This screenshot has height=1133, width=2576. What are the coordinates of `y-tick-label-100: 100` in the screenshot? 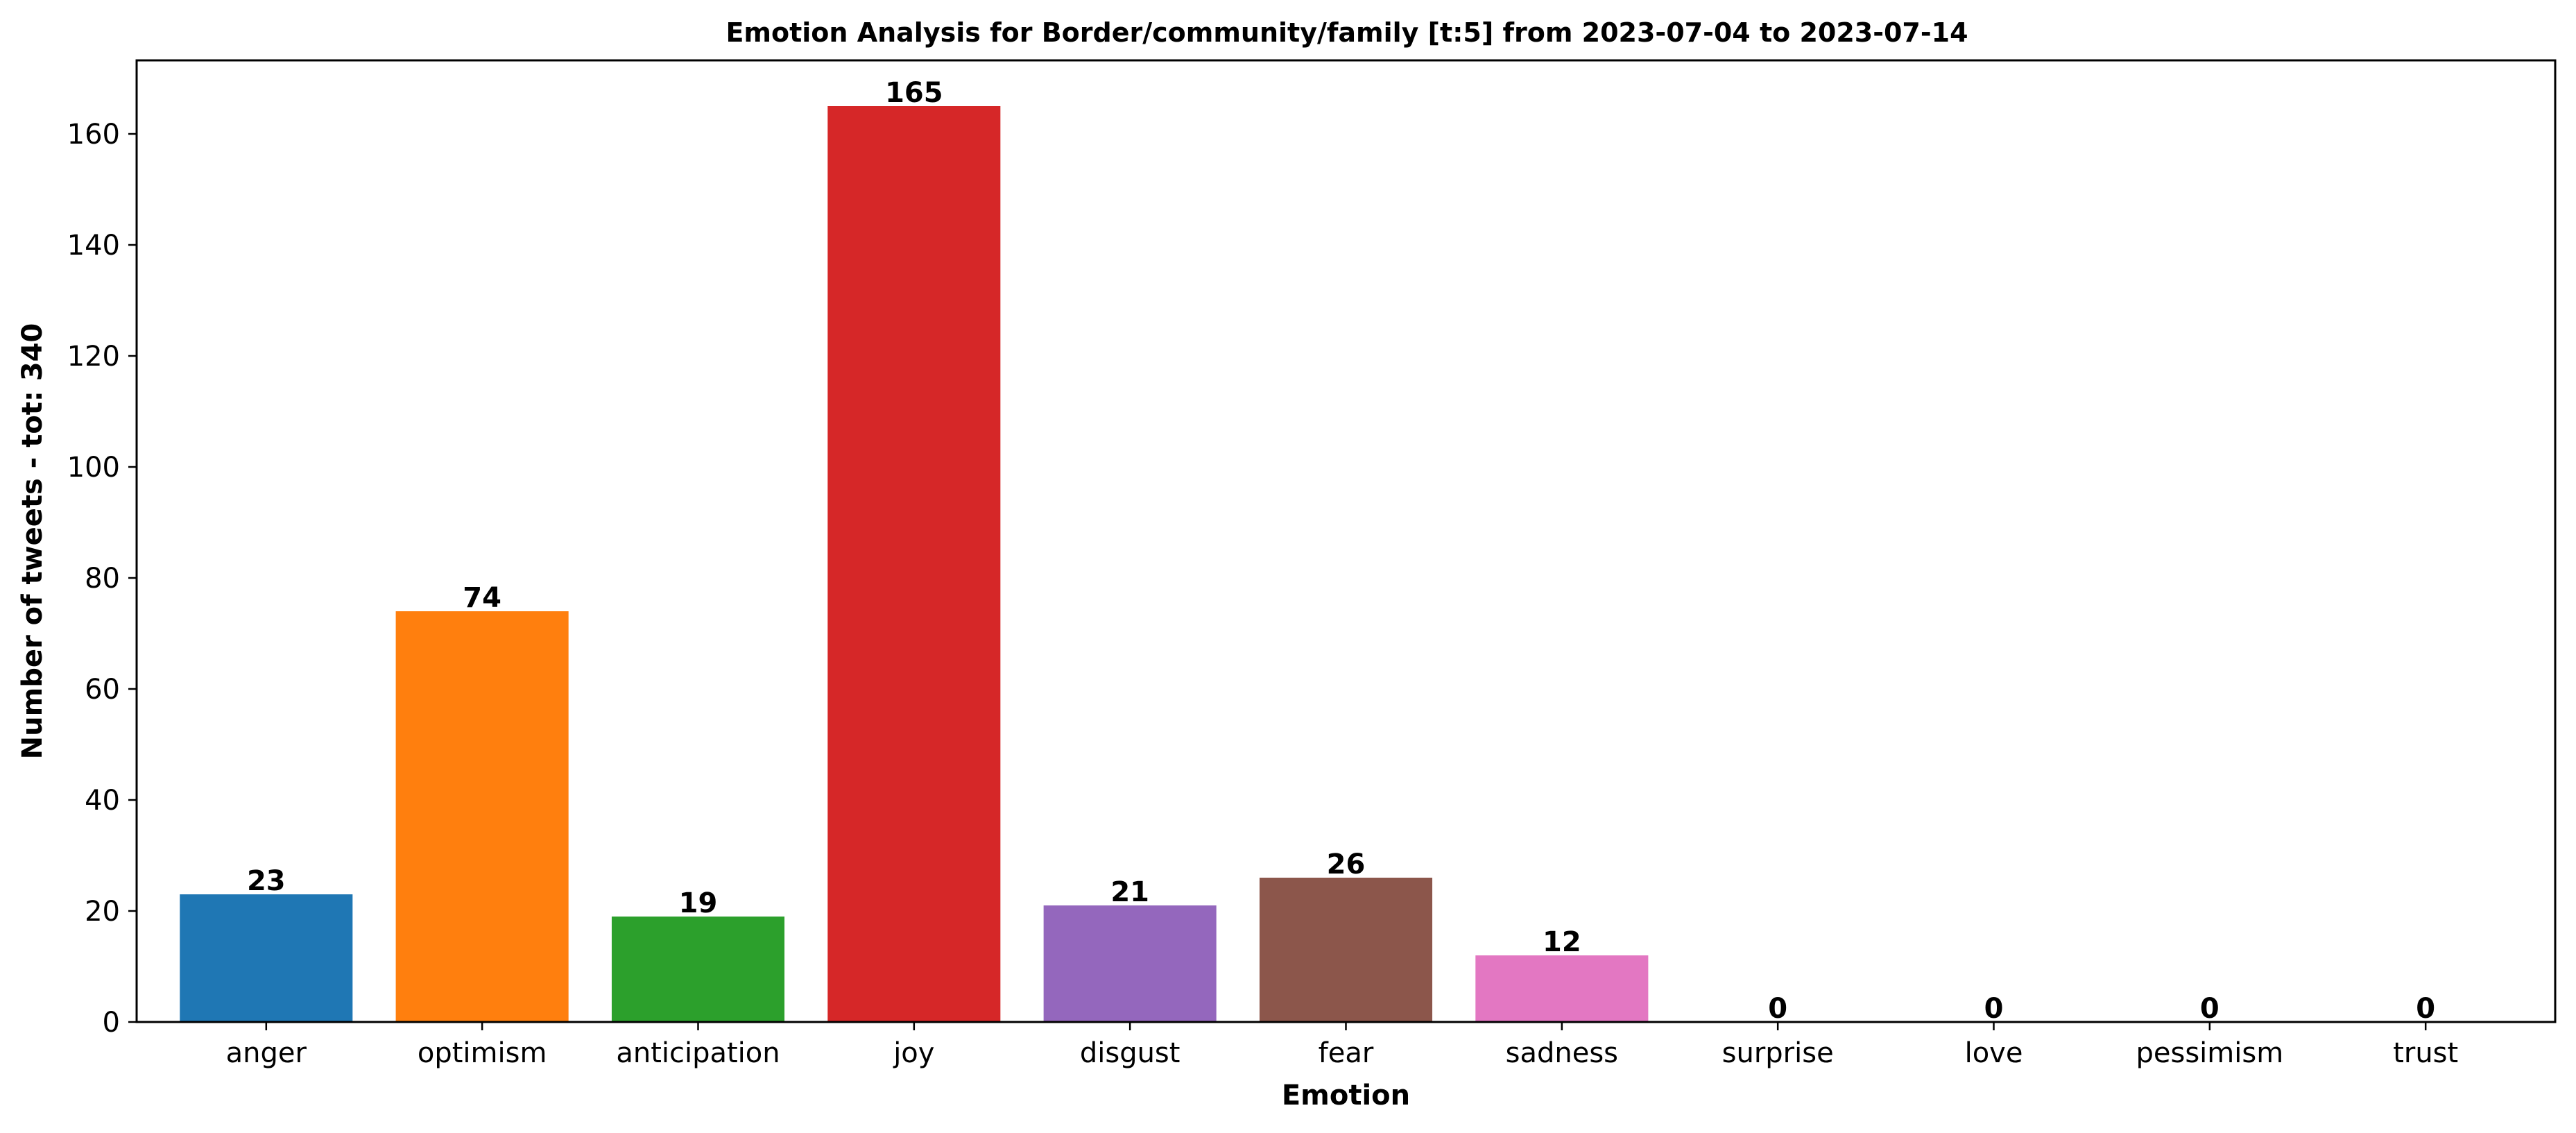 It's located at (93, 468).